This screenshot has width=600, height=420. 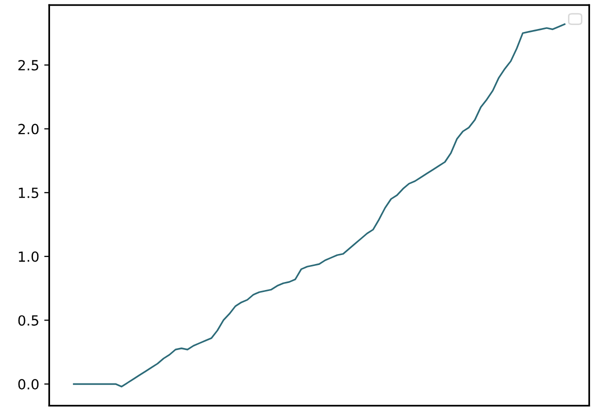 I want to click on y-tick-label: 2.0, so click(x=28, y=129).